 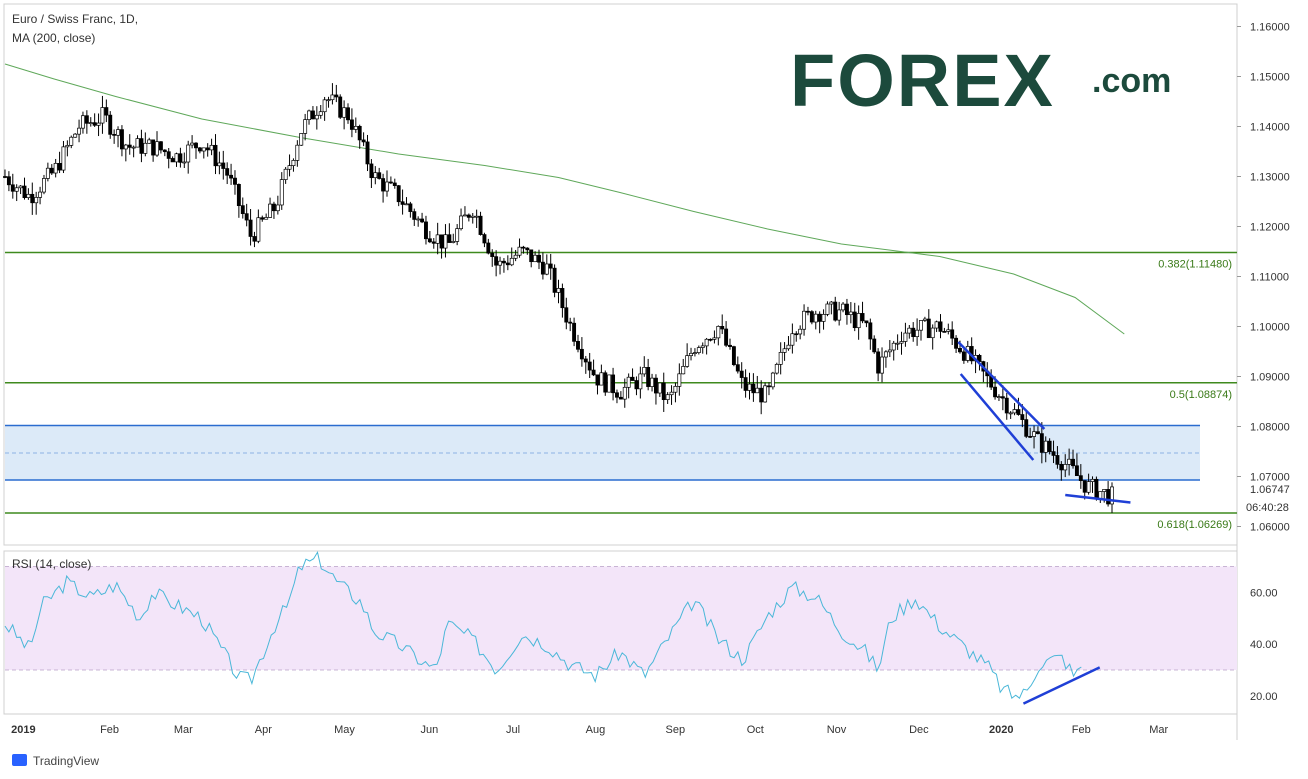 I want to click on time-tick-label: Feb, so click(x=109, y=730).